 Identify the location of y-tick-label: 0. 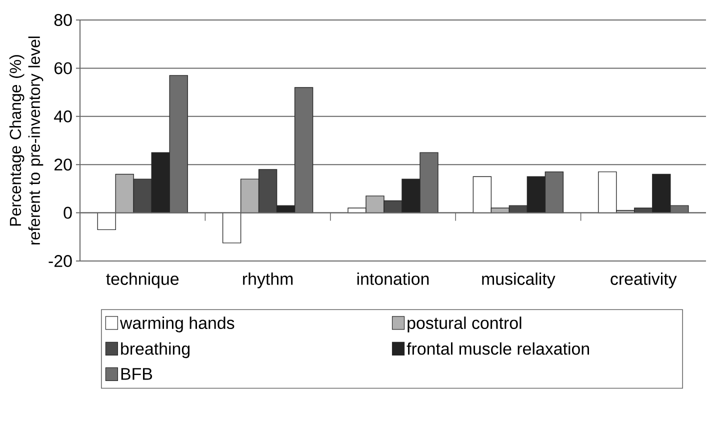
(68, 212).